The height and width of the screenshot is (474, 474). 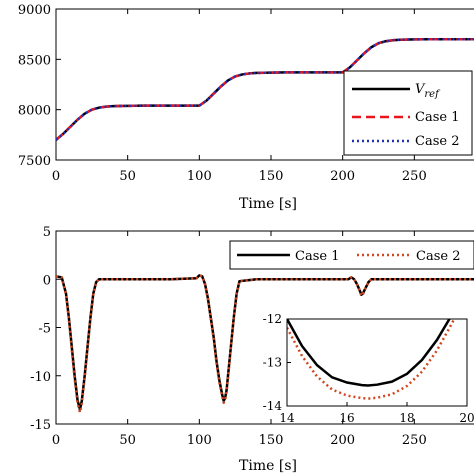 I want to click on inset-series-lines, so click(x=371, y=359).